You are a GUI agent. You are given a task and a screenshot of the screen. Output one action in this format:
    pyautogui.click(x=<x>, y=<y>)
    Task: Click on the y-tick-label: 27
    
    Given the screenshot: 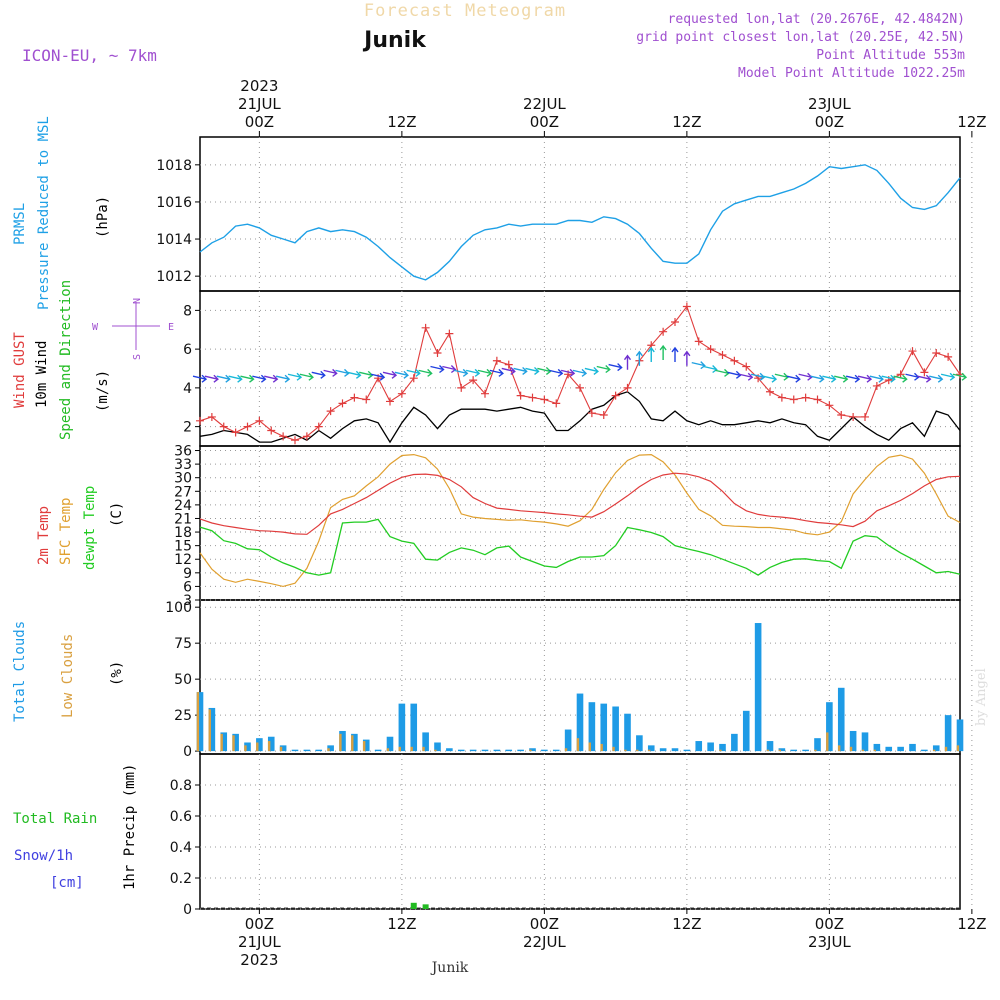 What is the action you would take?
    pyautogui.click(x=183, y=492)
    